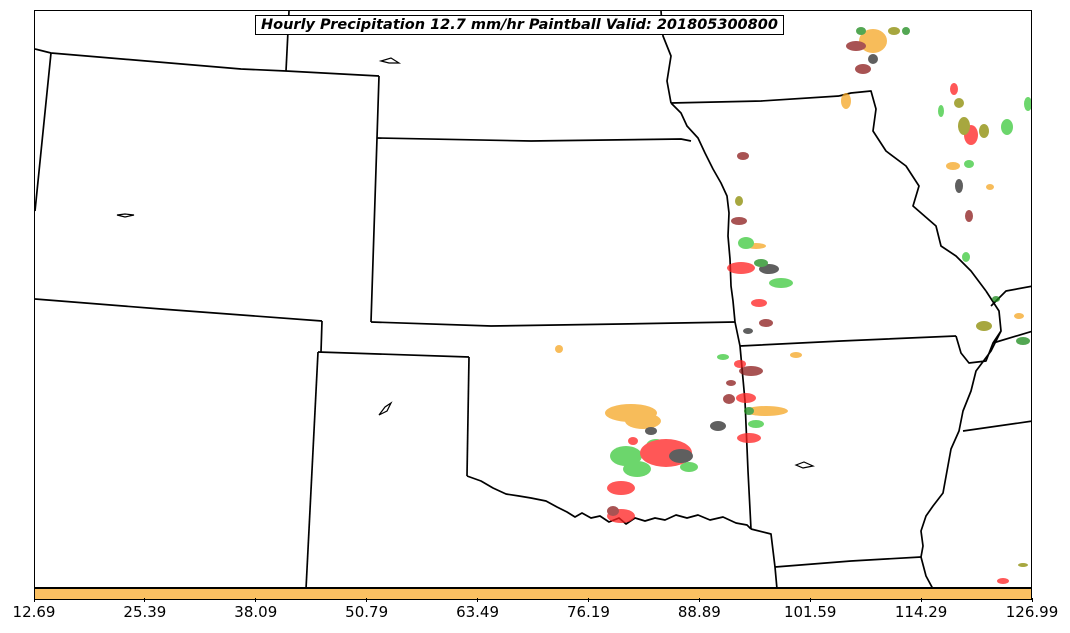 This screenshot has height=633, width=1070. Describe the element at coordinates (145, 612) in the screenshot. I see `colorbar-tick-label: 25.39` at that location.